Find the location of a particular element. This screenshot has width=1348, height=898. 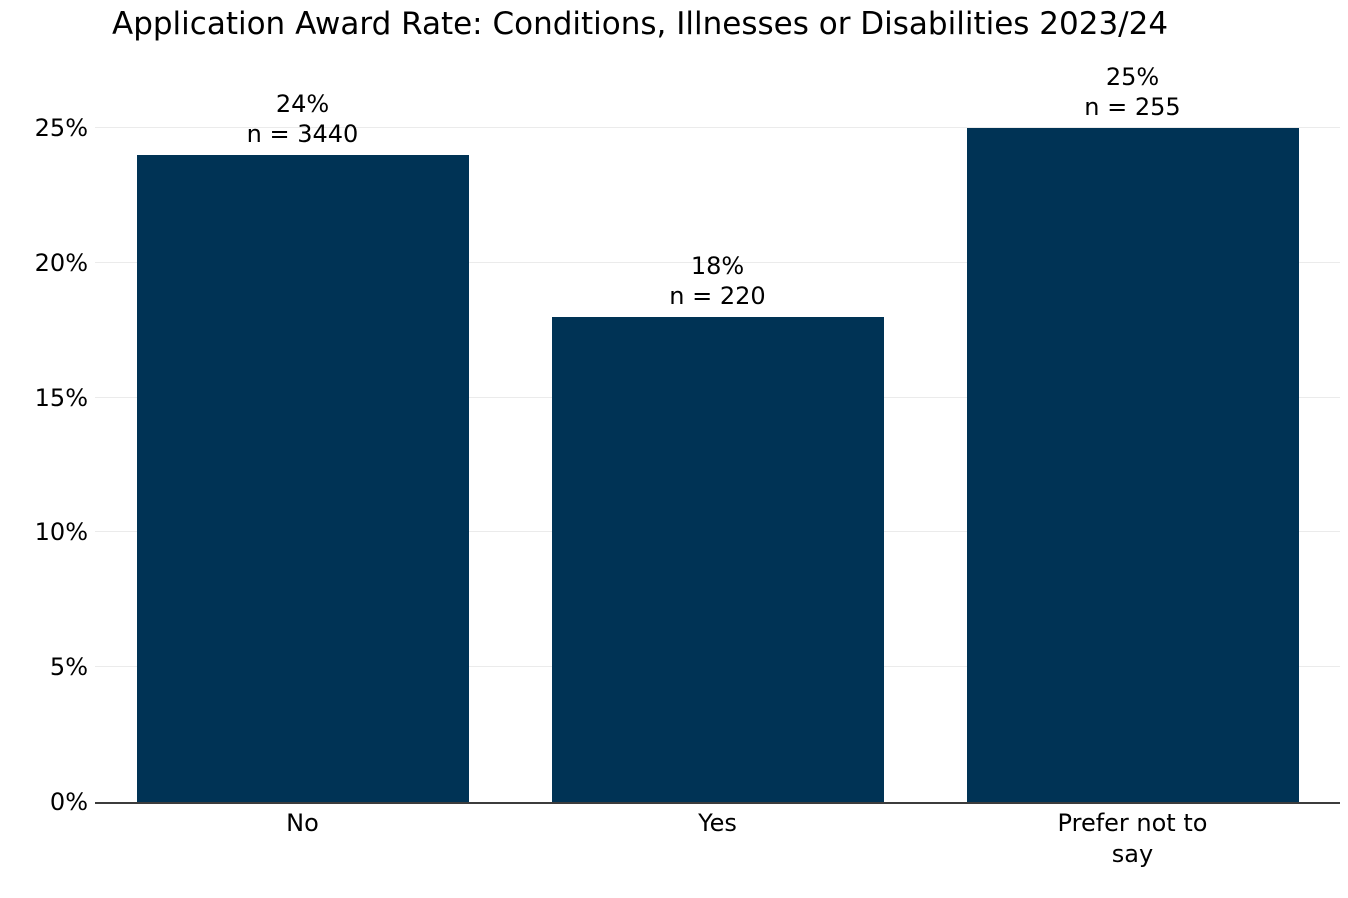

y-tick-label: 10% is located at coordinates (61, 532).